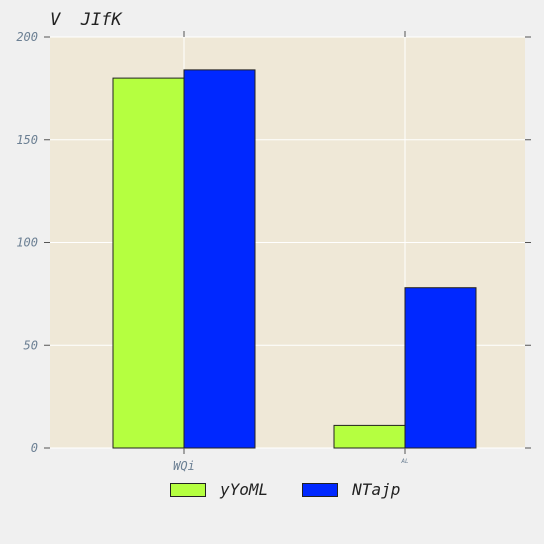 Image resolution: width=544 pixels, height=544 pixels. What do you see at coordinates (219, 259) in the screenshot?
I see `bar-ntajp-wqi` at bounding box center [219, 259].